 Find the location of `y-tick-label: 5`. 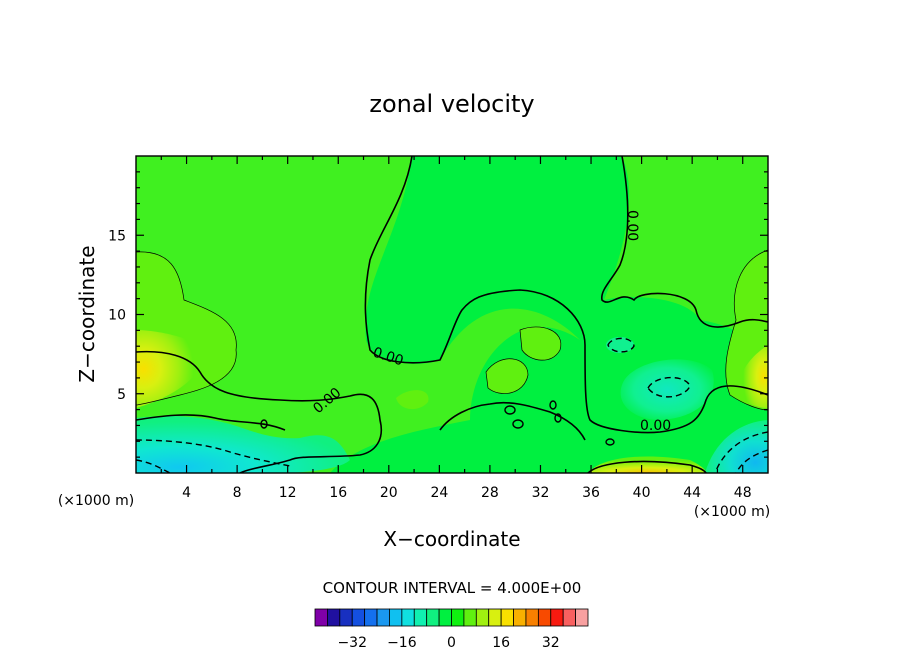

y-tick-label: 5 is located at coordinates (121, 395).